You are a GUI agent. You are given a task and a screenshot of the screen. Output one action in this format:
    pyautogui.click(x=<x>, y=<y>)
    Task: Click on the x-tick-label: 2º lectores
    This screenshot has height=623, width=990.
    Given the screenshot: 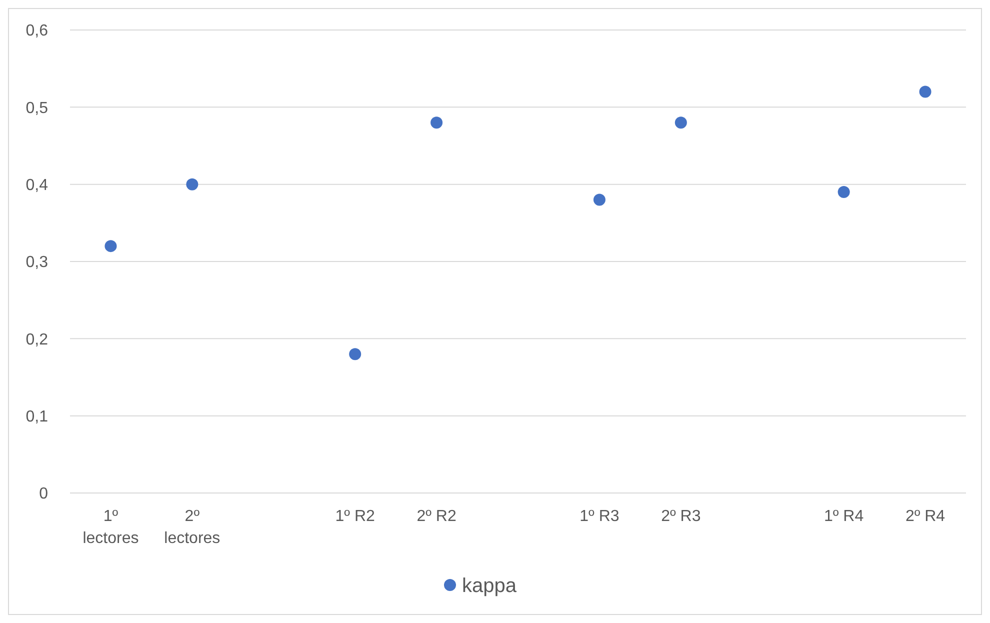 What is the action you would take?
    pyautogui.click(x=192, y=527)
    